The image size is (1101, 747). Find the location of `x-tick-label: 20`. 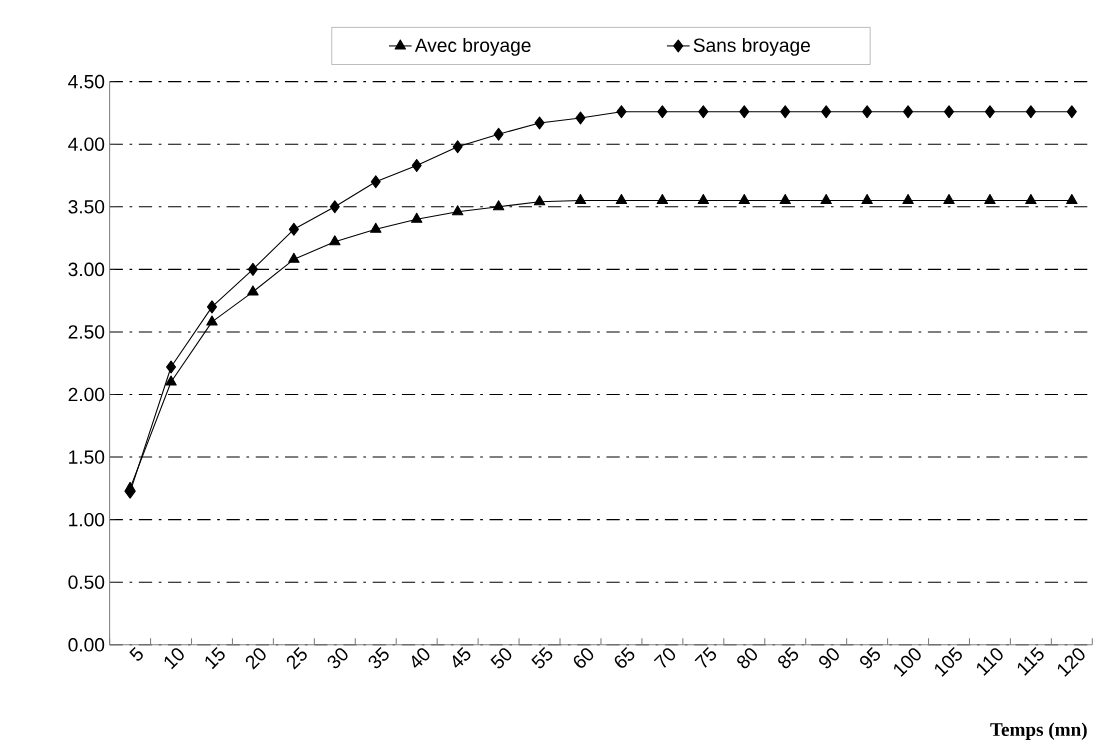

x-tick-label: 20 is located at coordinates (255, 659).